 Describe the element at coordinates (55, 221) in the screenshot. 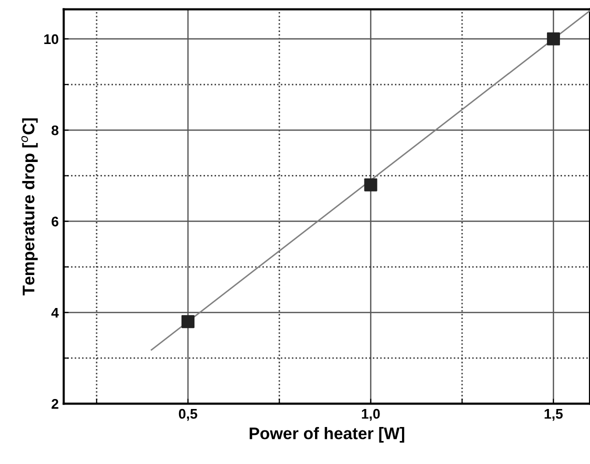

I see `y-tick-label: 6` at that location.